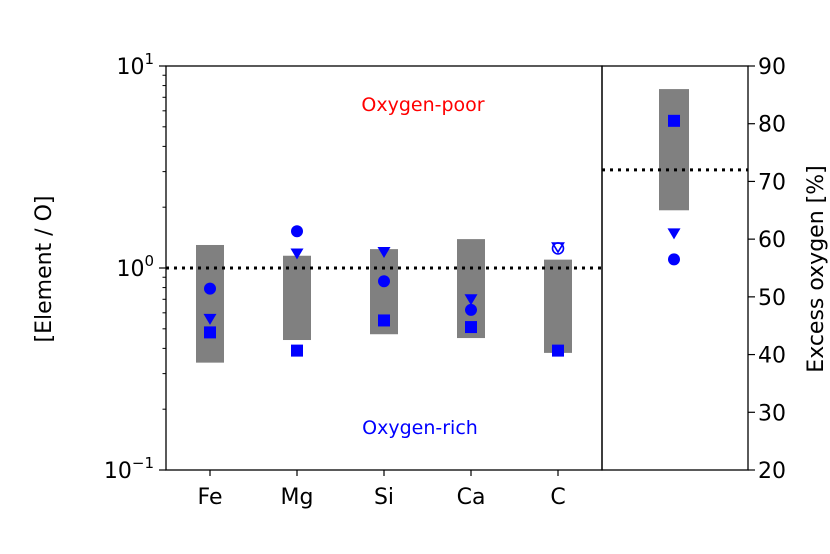 The width and height of the screenshot is (830, 554). I want to click on main-panel, so click(384, 294).